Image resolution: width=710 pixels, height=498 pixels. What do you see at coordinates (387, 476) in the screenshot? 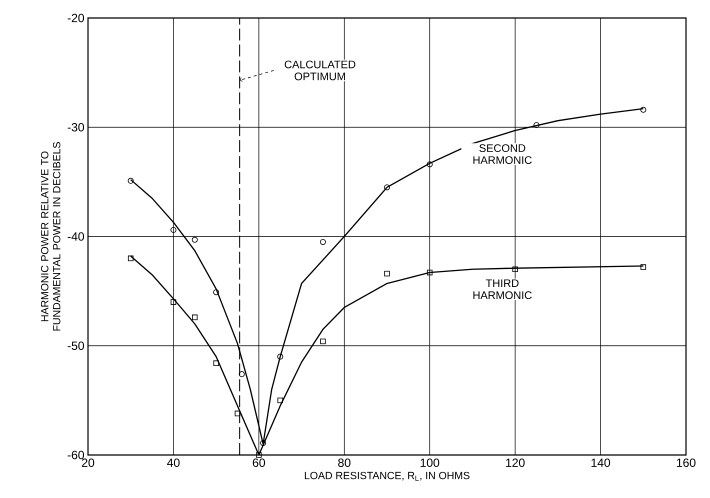
I see `x-axis-title: LOAD RESISTANCE, R$_{L}$, IN OHMS` at bounding box center [387, 476].